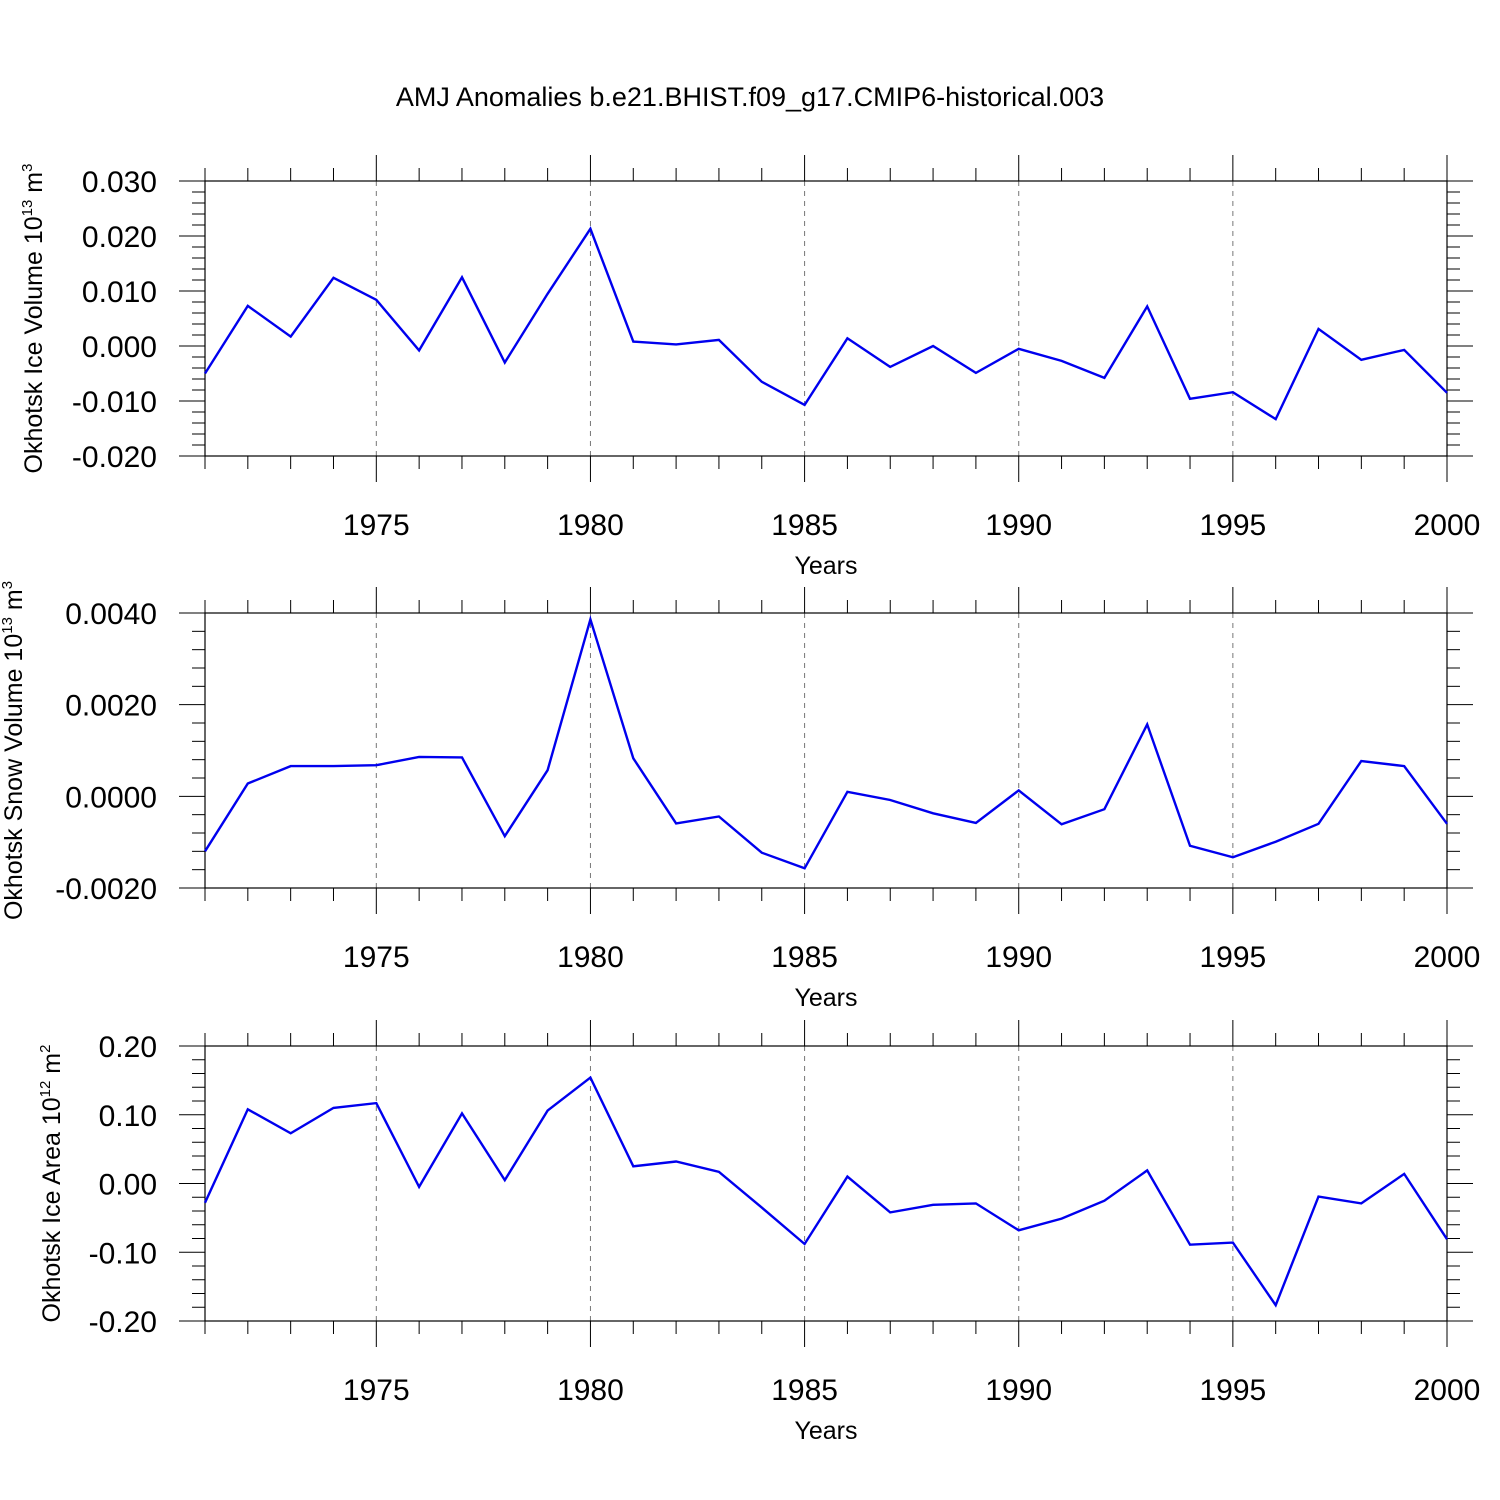 The image size is (1500, 1500). What do you see at coordinates (119, 347) in the screenshot?
I see `y-tick-label: 0.000` at bounding box center [119, 347].